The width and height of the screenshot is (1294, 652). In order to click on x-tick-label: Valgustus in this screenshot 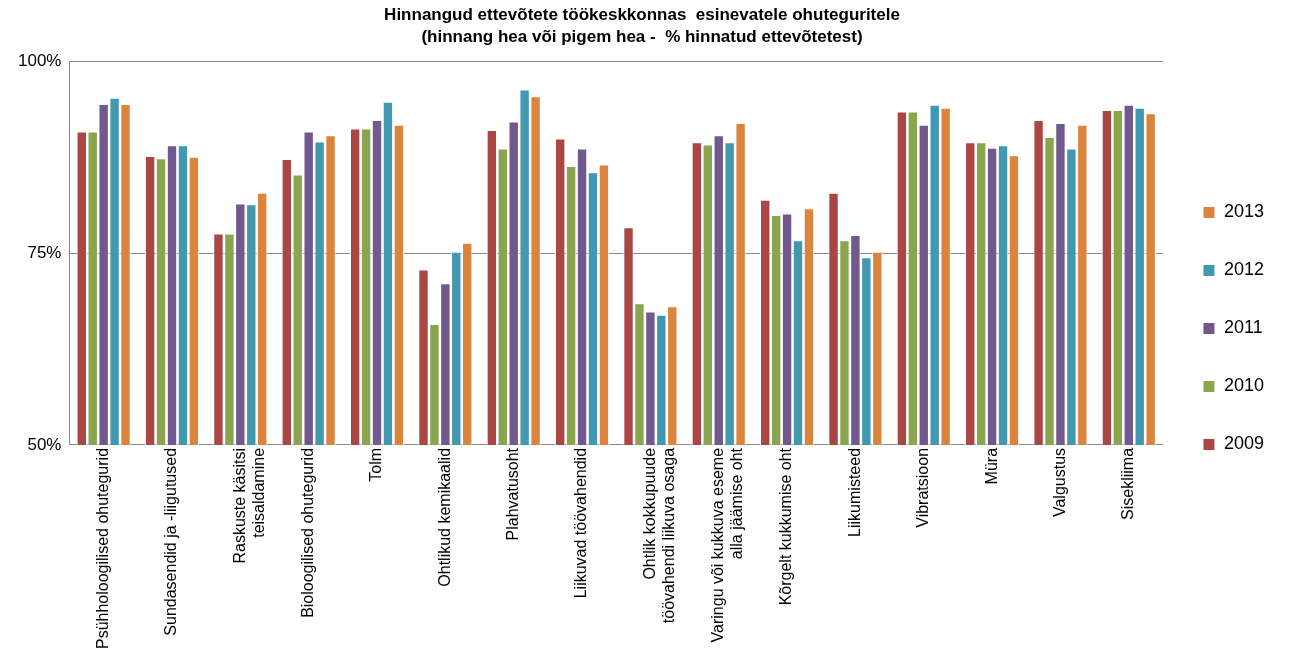, I will do `click(1059, 482)`.